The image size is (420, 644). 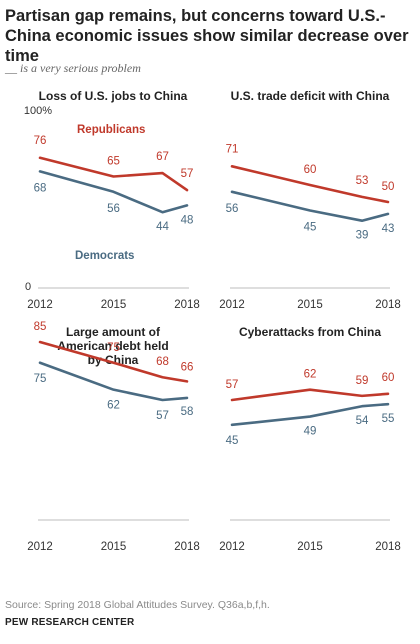 I want to click on data-label: 76, so click(x=40, y=141).